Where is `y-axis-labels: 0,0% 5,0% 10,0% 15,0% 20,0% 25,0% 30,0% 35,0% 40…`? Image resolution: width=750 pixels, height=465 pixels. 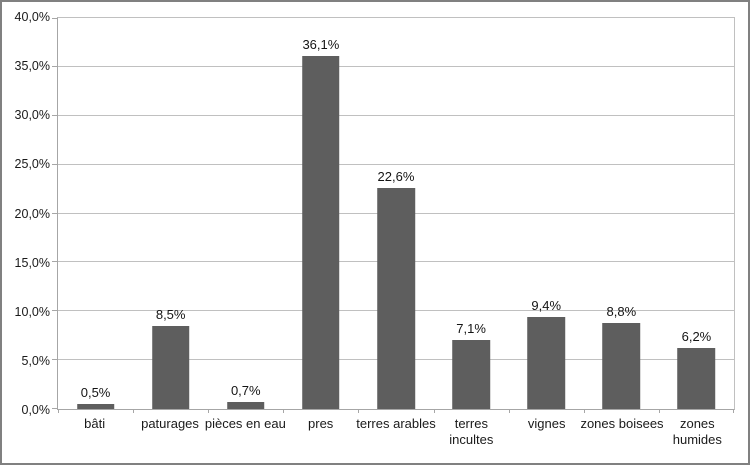 y-axis-labels: 0,0% 5,0% 10,0% 15,0% 20,0% 25,0% 30,0% 35,0% 40… is located at coordinates (26, 213).